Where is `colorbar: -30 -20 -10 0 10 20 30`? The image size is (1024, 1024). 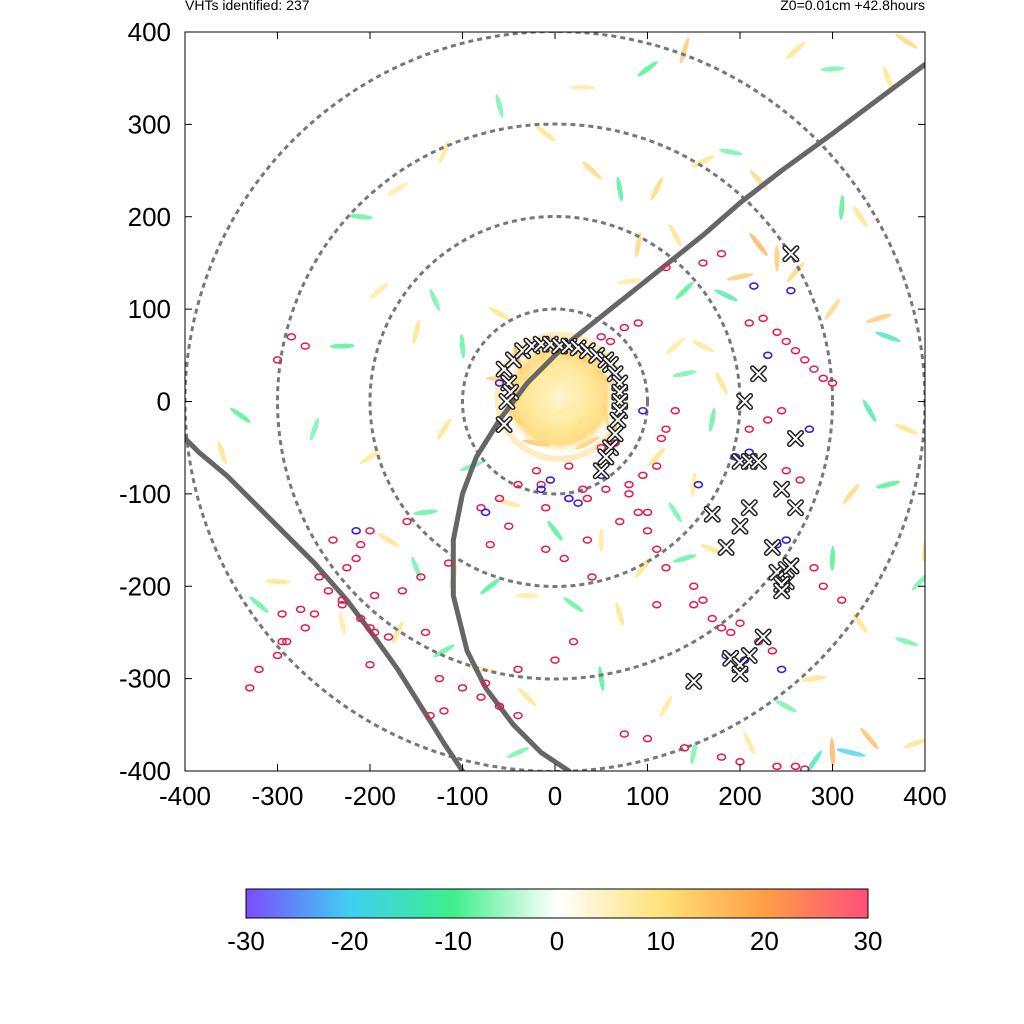 colorbar: -30 -20 -10 0 10 20 30 is located at coordinates (555, 922).